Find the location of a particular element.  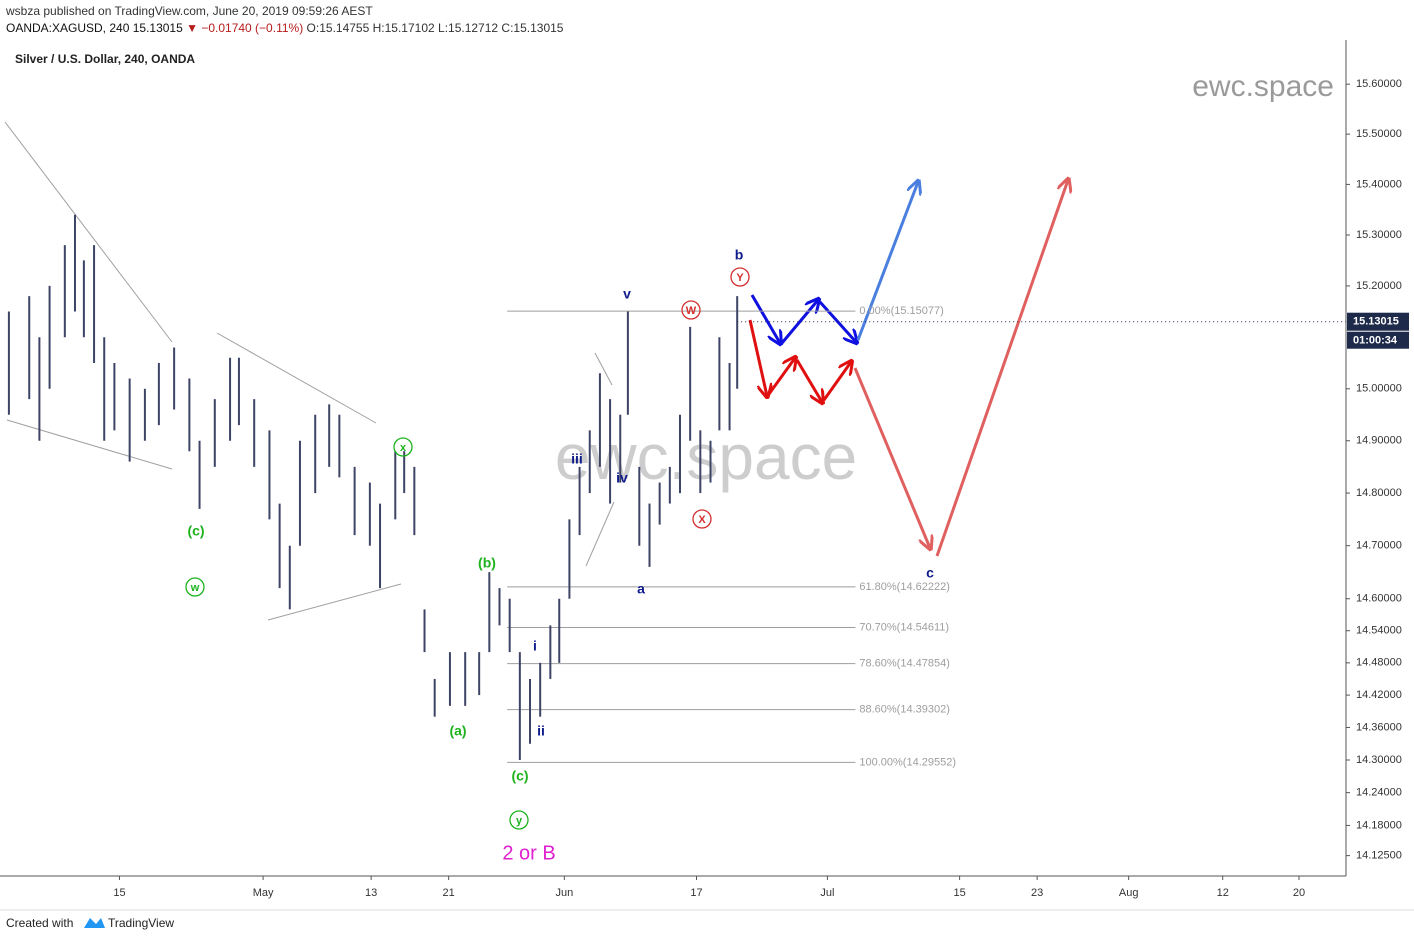

wave-label: b is located at coordinates (739, 255).